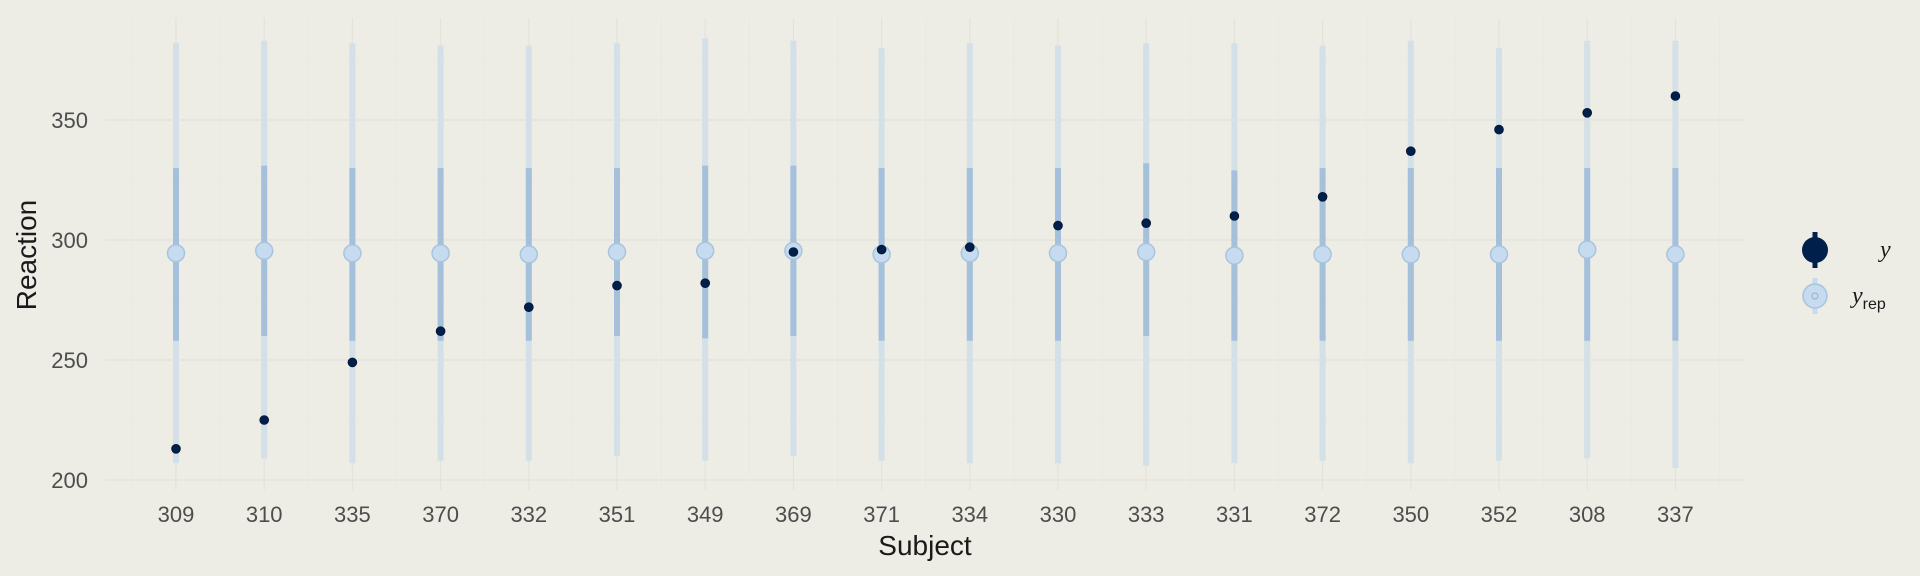 The height and width of the screenshot is (576, 1920). What do you see at coordinates (26, 255) in the screenshot?
I see `y-axis-title: Reaction` at bounding box center [26, 255].